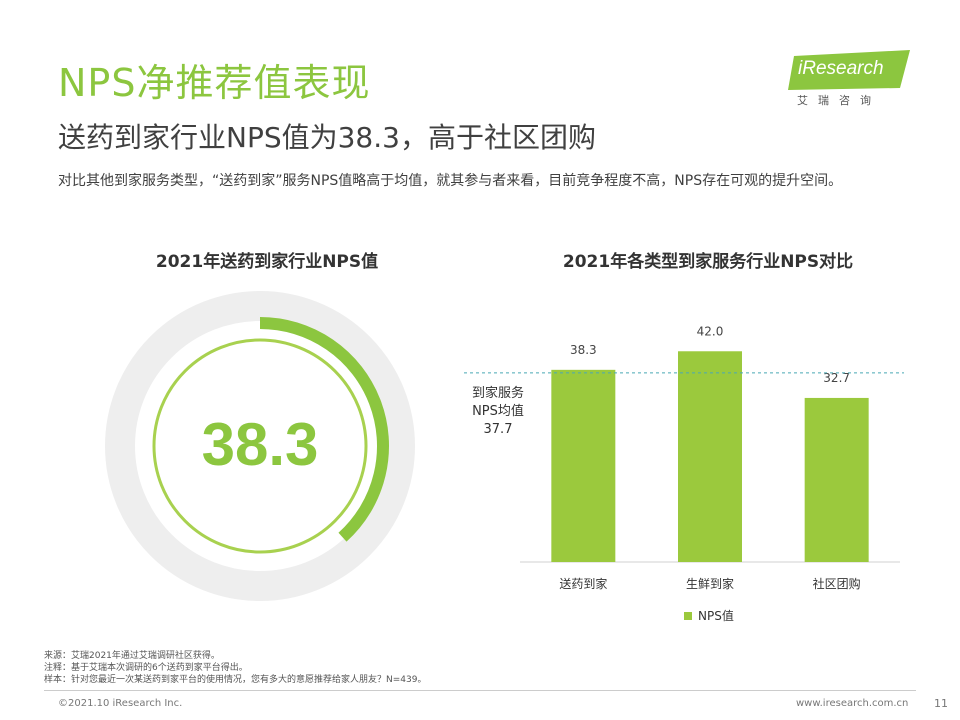 This screenshot has width=960, height=720. Describe the element at coordinates (146, 668) in the screenshot. I see `footnote-note: 注释：基于艾瑞本次调研的6个送药到家平台得出。` at that location.